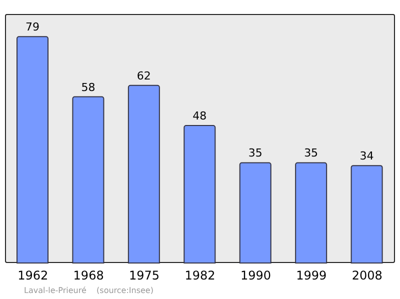 Image resolution: width=400 pixels, height=299 pixels. What do you see at coordinates (143, 75) in the screenshot?
I see `data-label: 62` at bounding box center [143, 75].